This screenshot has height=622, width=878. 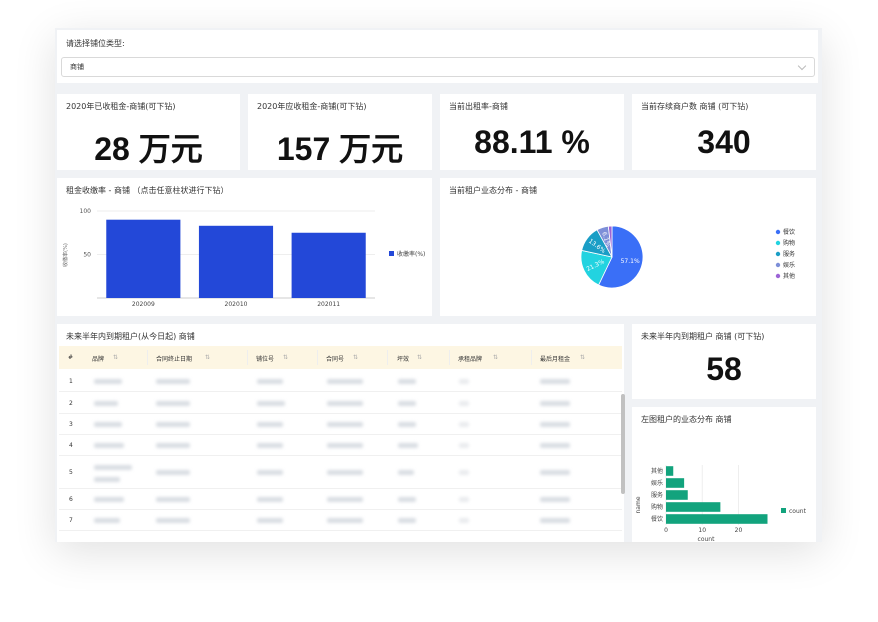 I want to click on table-row: 1, so click(x=340, y=381).